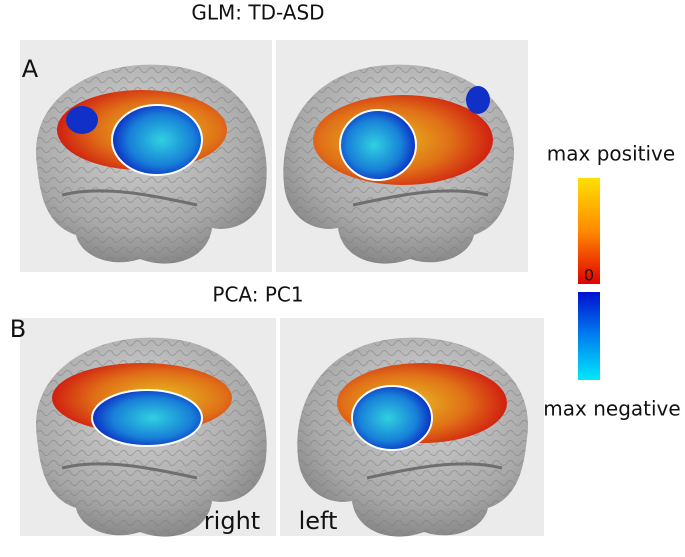  I want to click on hemisphere-label: right, so click(232, 521).